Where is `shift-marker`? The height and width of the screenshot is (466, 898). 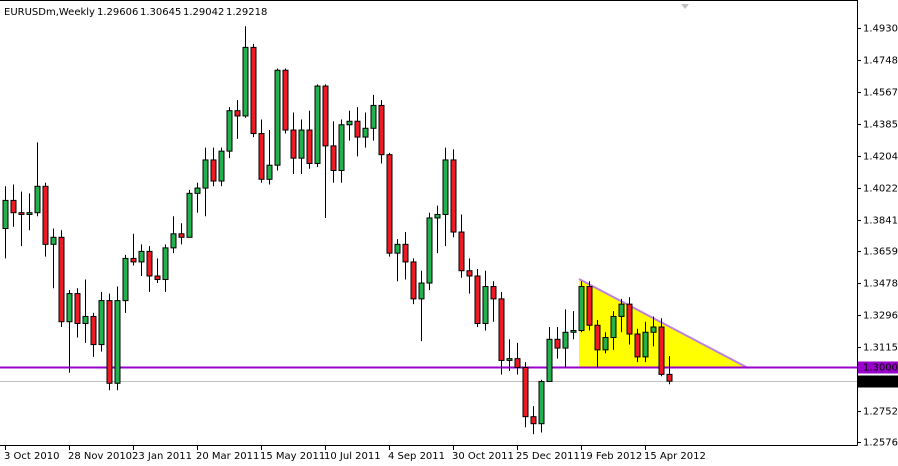
shift-marker is located at coordinates (685, 6).